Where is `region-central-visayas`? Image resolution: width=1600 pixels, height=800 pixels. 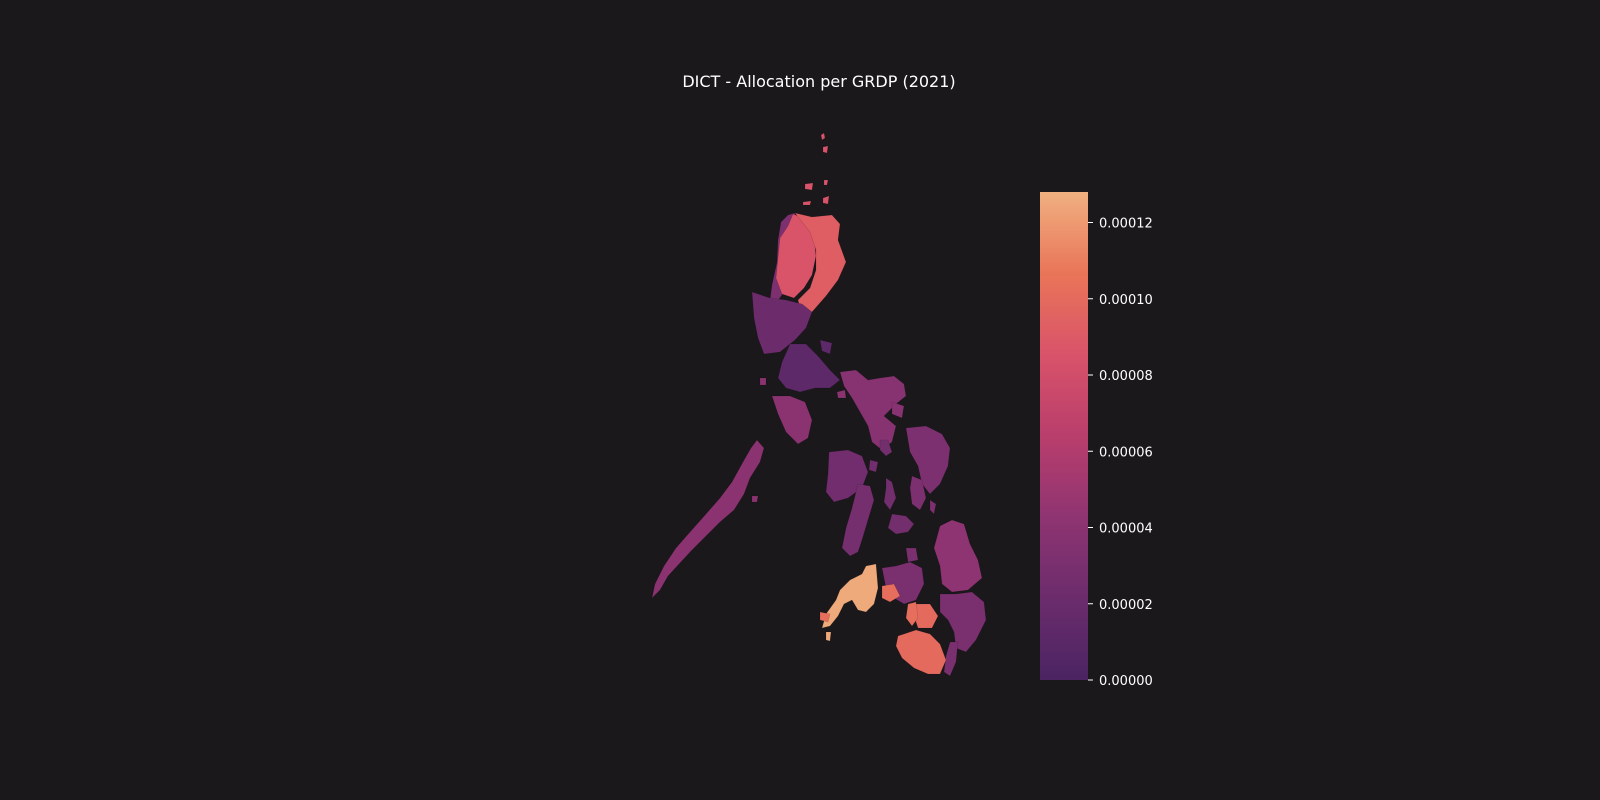
region-central-visayas is located at coordinates (897, 487).